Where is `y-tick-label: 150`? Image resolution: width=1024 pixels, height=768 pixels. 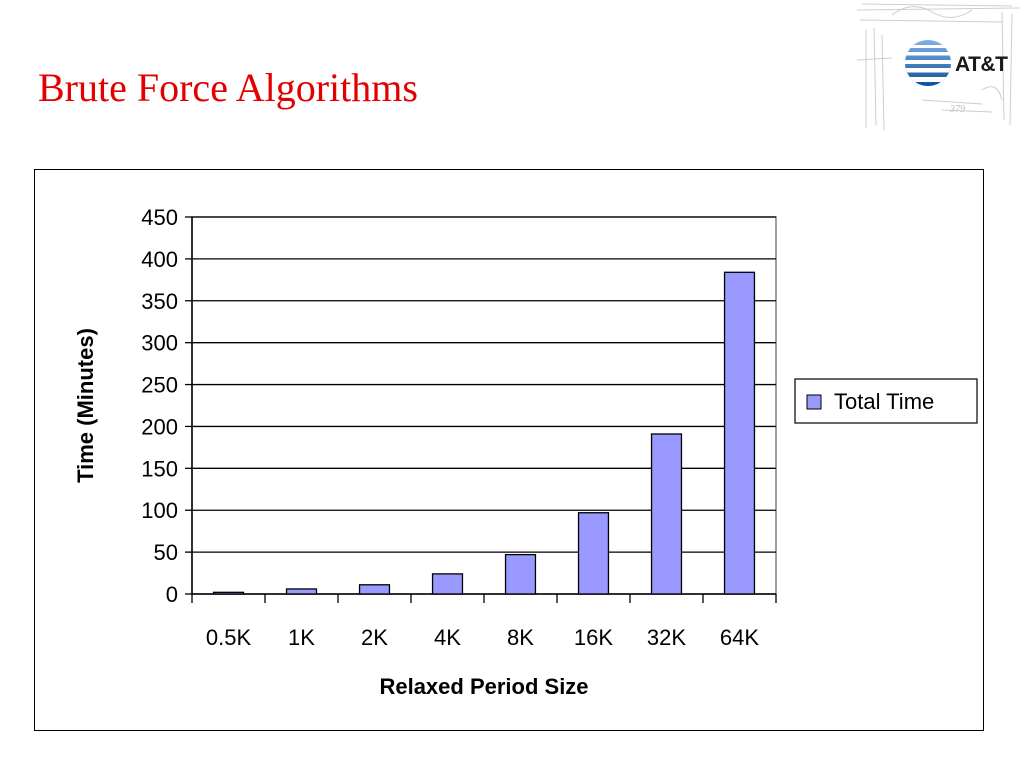
y-tick-label: 150 is located at coordinates (159, 468).